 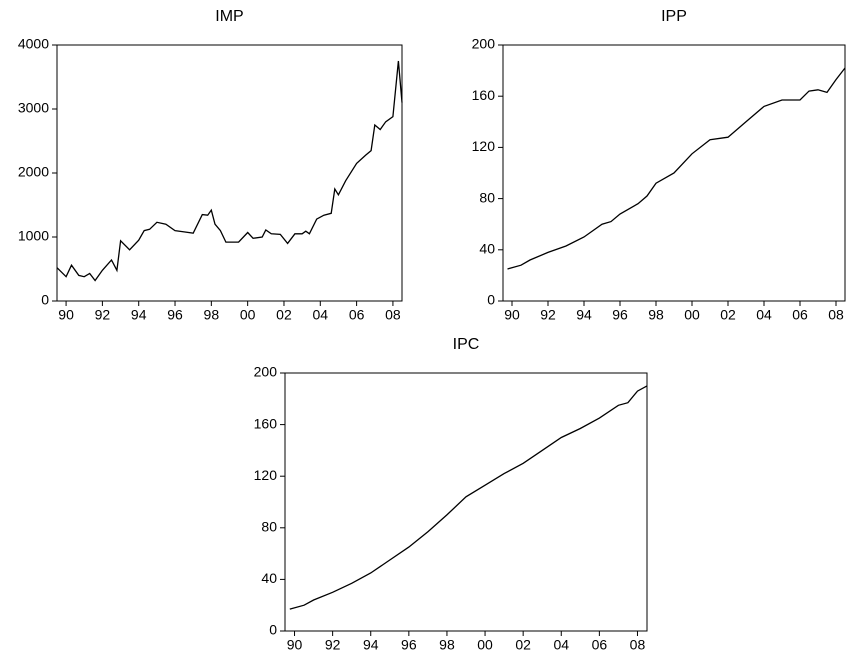 I want to click on y-tick-label: 2000, so click(x=33, y=172).